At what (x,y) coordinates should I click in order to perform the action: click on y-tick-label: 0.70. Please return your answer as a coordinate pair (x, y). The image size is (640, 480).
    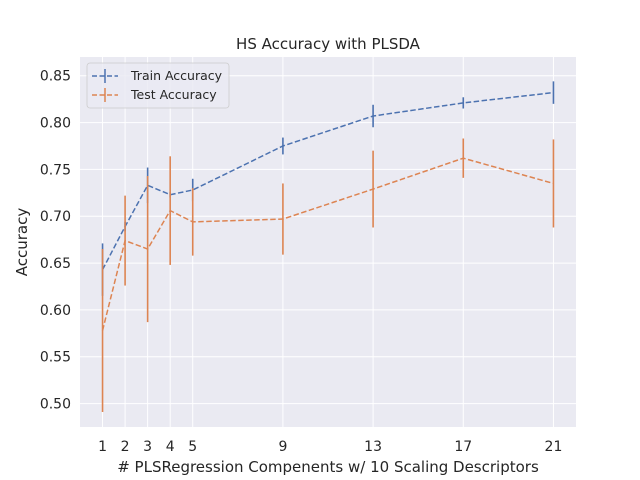
    Looking at the image, I should click on (55, 217).